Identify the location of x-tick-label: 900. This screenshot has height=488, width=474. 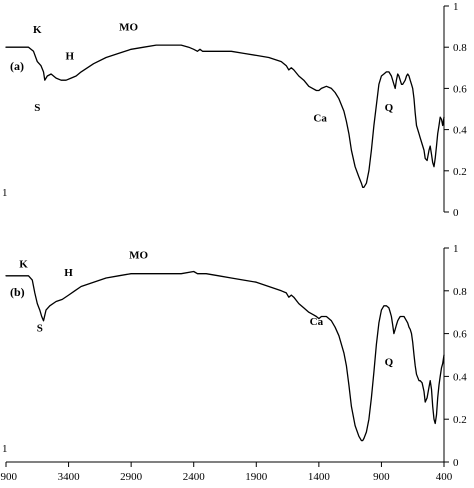
(381, 477).